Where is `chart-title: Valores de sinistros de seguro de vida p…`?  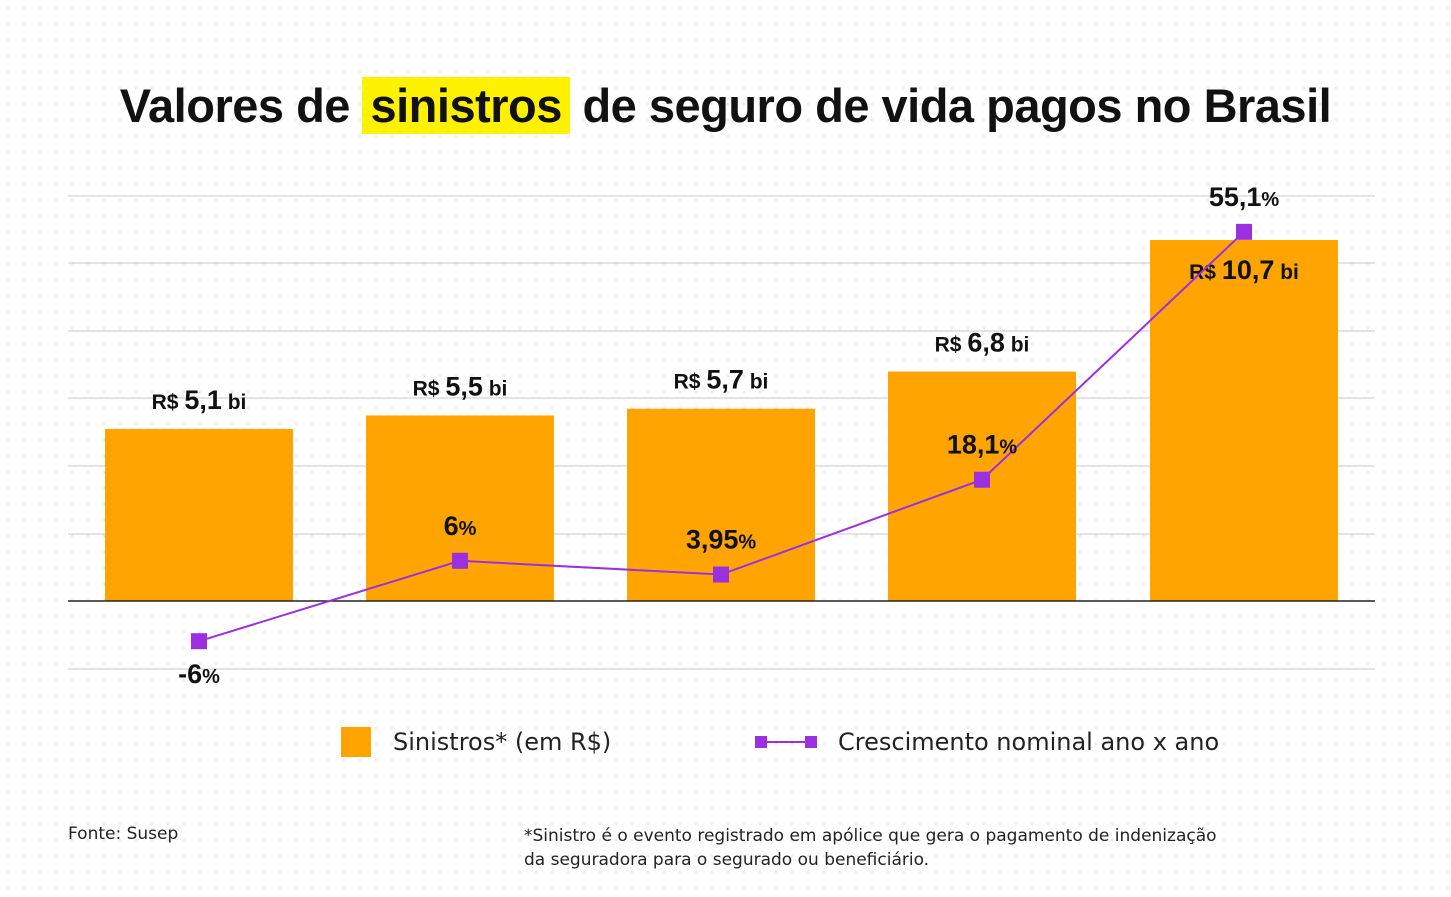 chart-title: Valores de sinistros de seguro de vida p… is located at coordinates (725, 105).